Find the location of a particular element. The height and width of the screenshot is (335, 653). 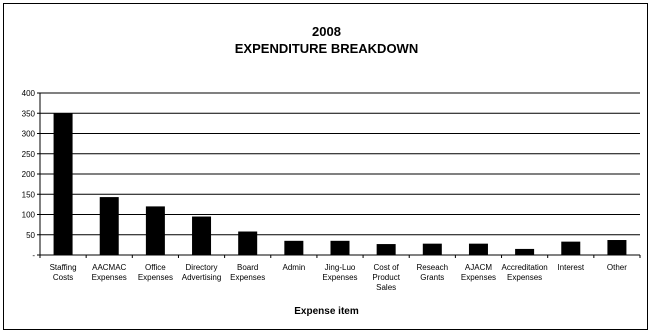

x-tick-label-line: Product is located at coordinates (386, 277).